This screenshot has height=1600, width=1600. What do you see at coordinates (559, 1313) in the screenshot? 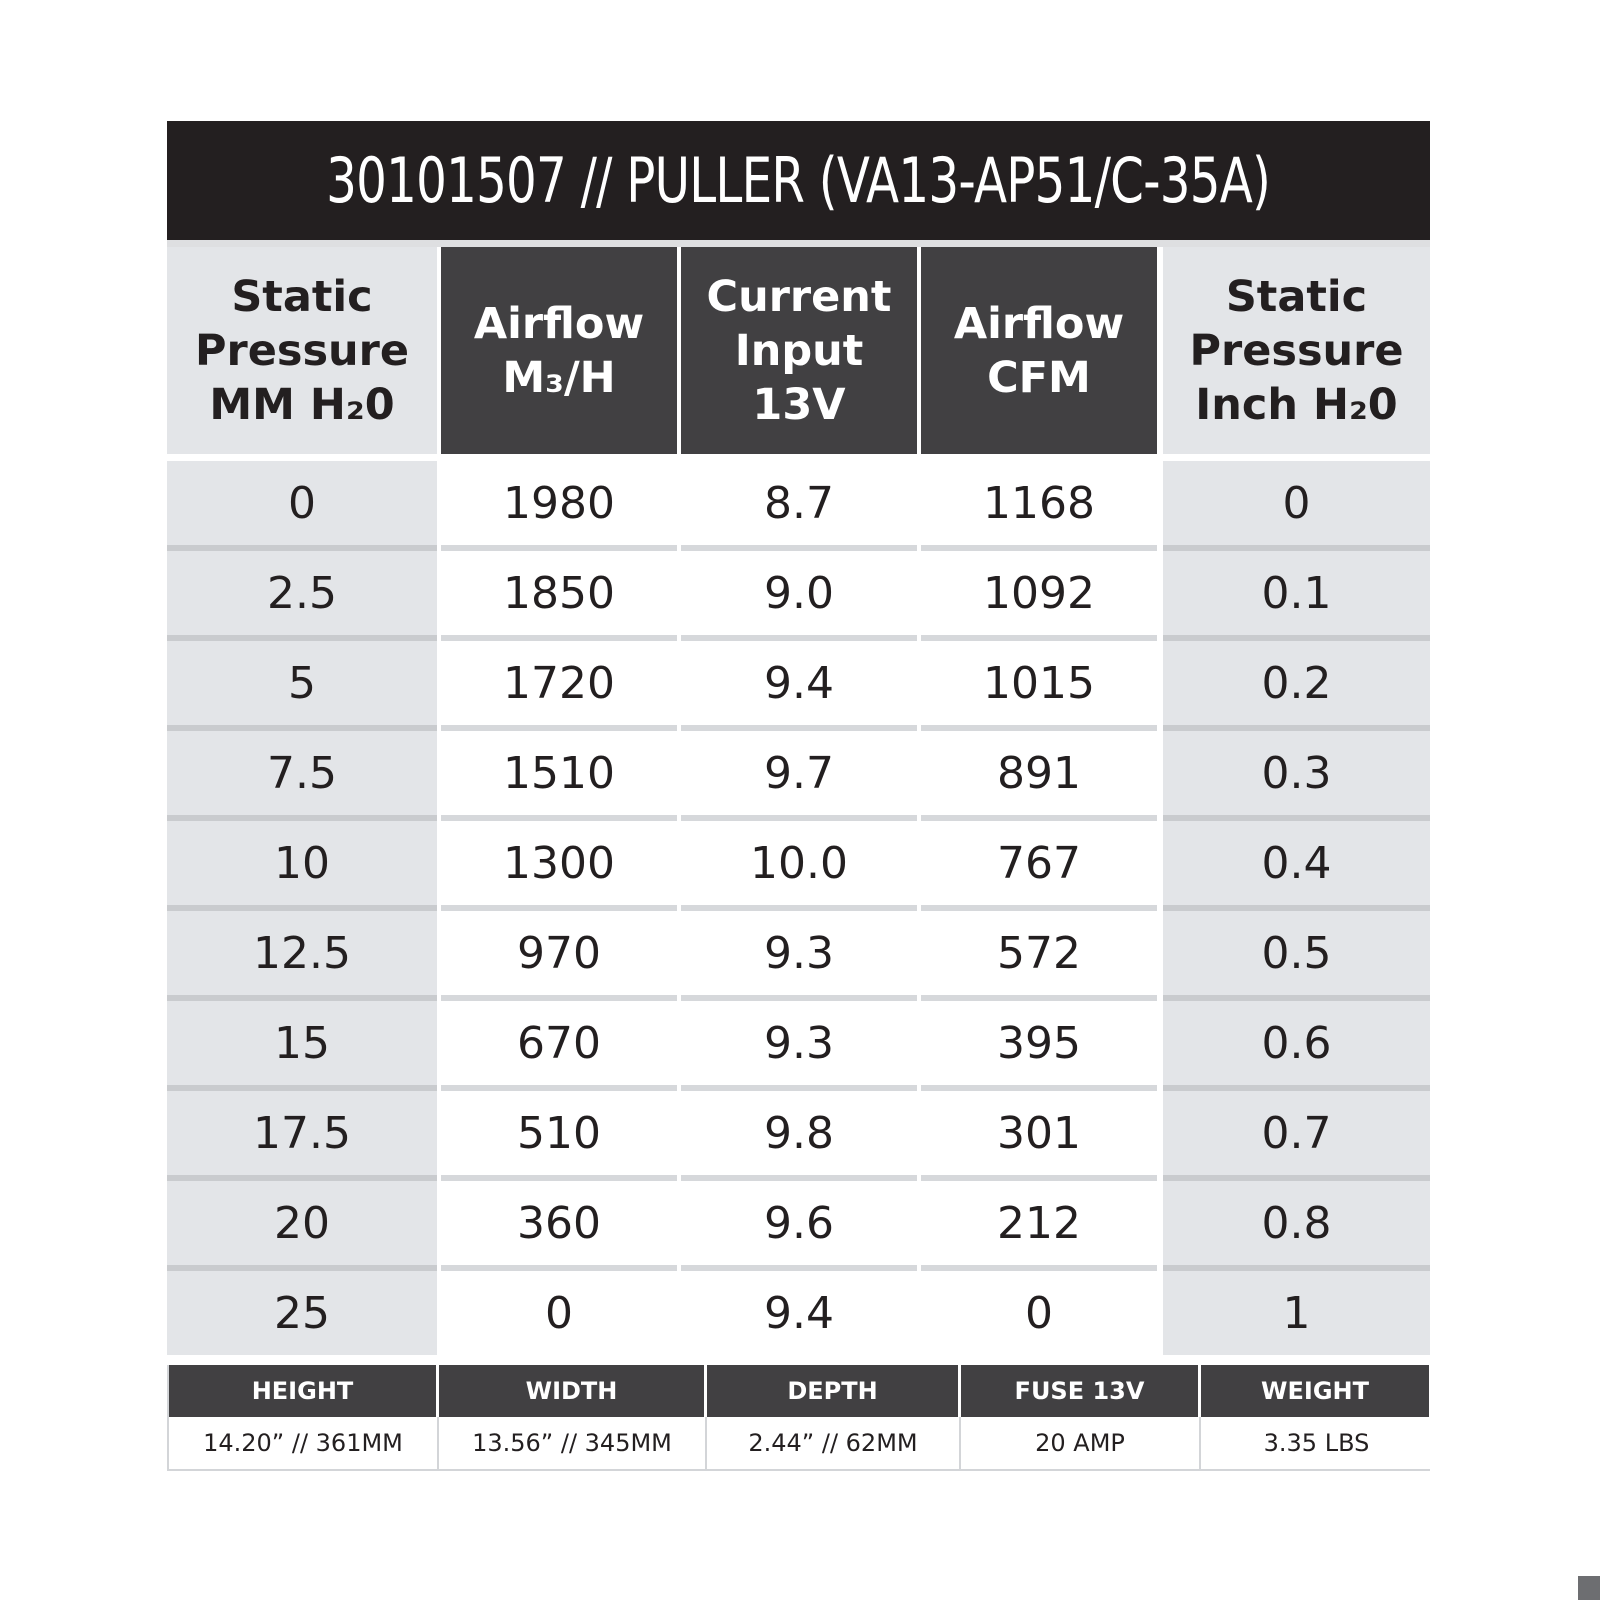
I see `cell-airflow-m3h: 0` at bounding box center [559, 1313].